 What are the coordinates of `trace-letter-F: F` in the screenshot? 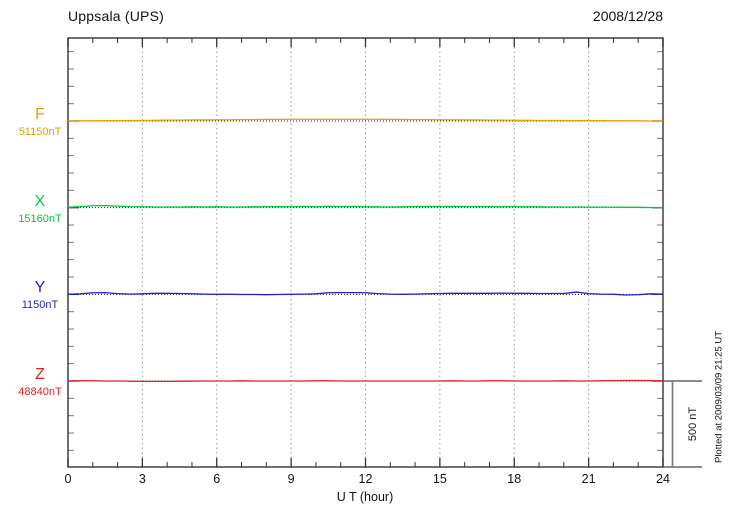 It's located at (40, 114).